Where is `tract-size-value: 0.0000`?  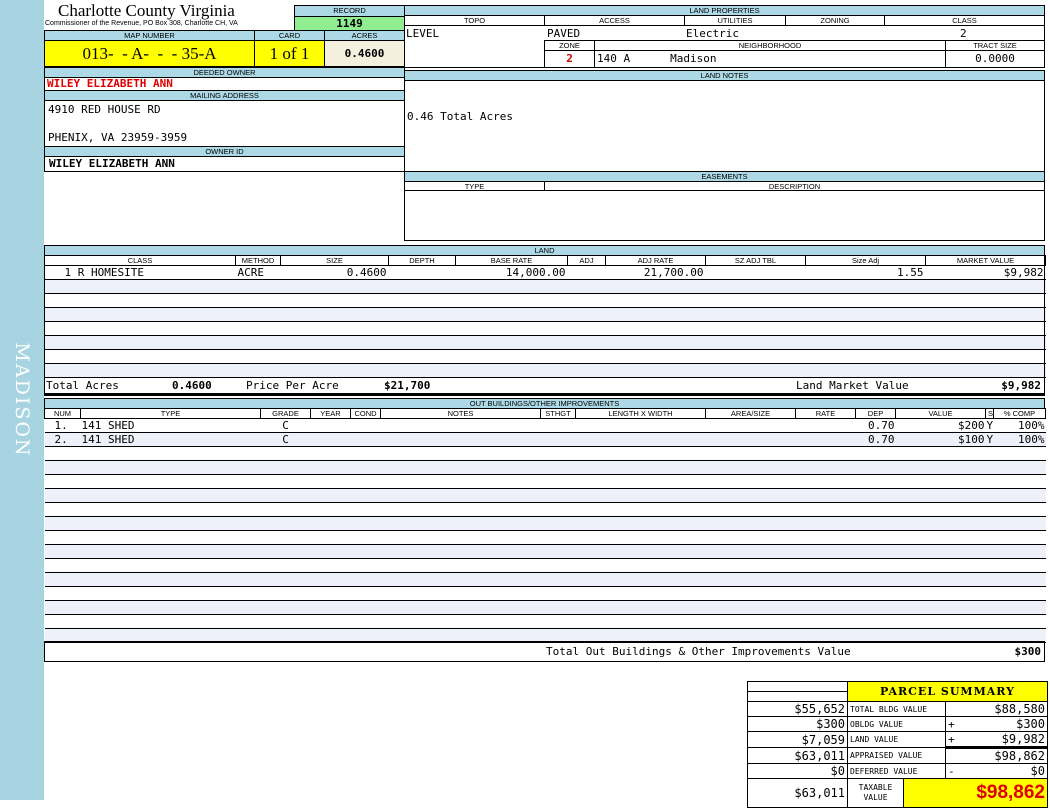
tract-size-value: 0.0000 is located at coordinates (995, 59).